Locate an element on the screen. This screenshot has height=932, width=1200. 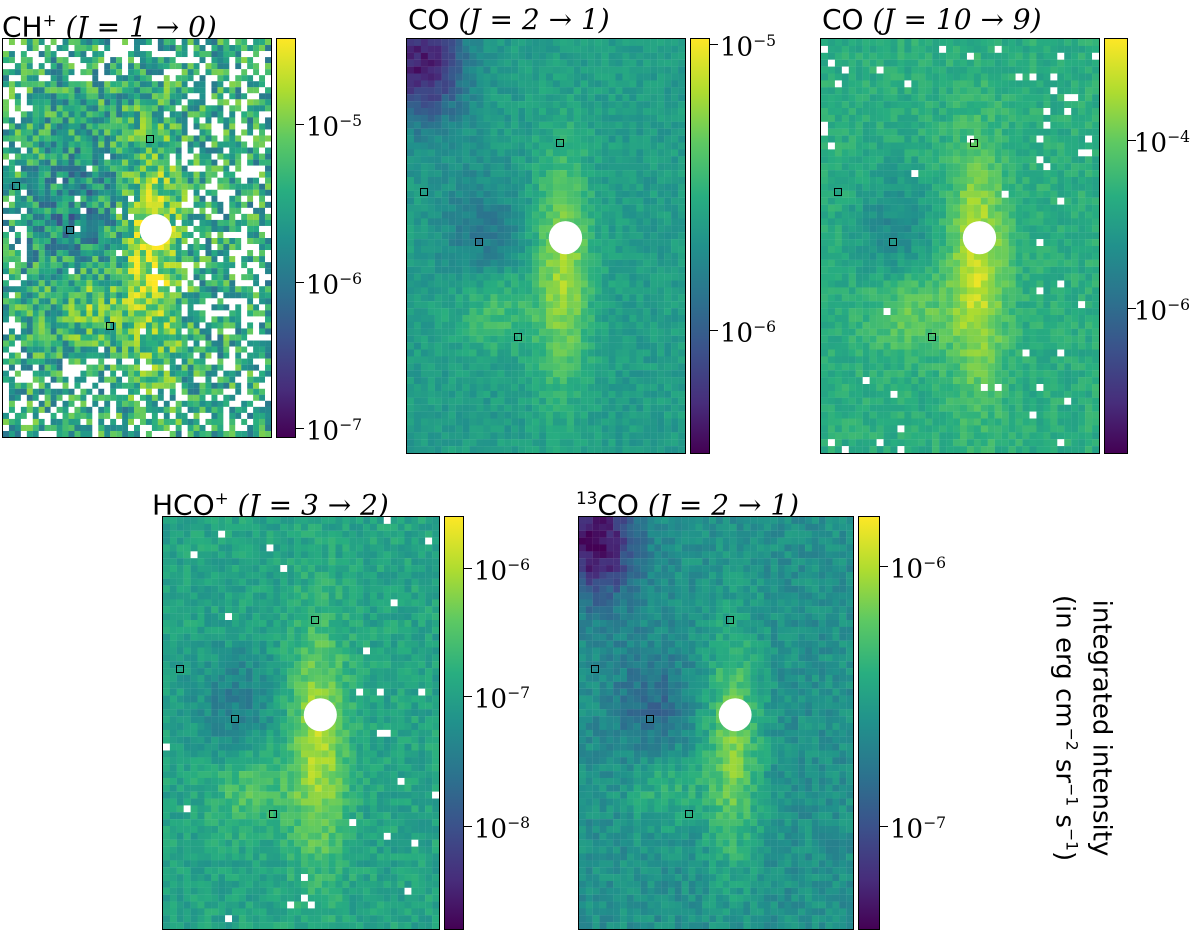
colorbar-tick: 10⁻⁸ is located at coordinates (502, 829).